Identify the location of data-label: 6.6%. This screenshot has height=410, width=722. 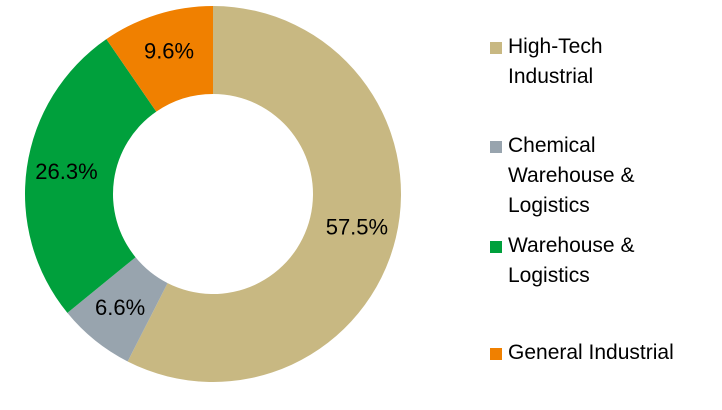
(120, 307).